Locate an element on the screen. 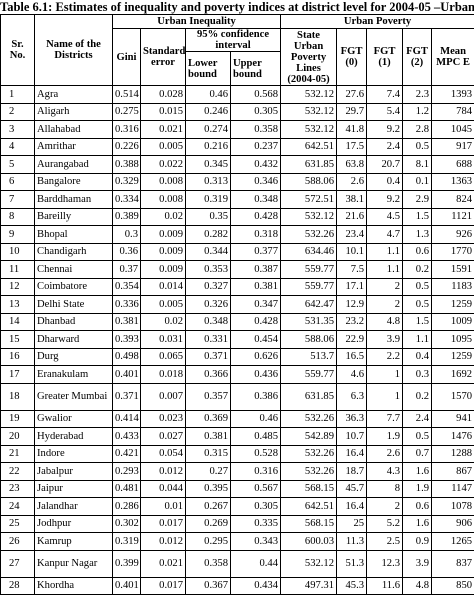 The width and height of the screenshot is (474, 595). cell-fgt2: 1.2 is located at coordinates (417, 112).